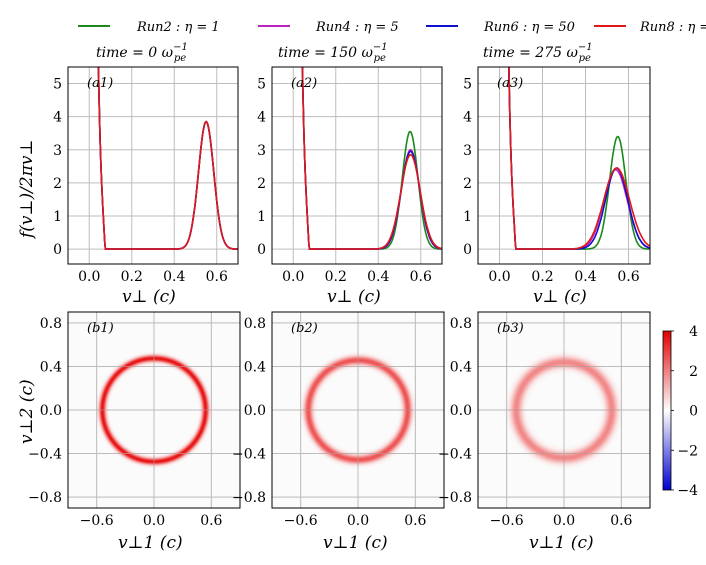 This screenshot has height=565, width=706. I want to click on colorbar-gradient, so click(667, 410).